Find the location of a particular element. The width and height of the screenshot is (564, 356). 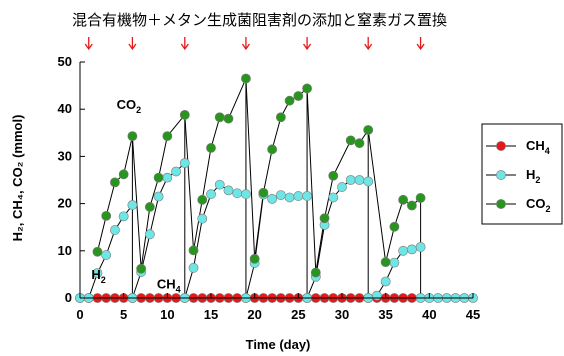

y-tick-label: 30 is located at coordinates (65, 155).